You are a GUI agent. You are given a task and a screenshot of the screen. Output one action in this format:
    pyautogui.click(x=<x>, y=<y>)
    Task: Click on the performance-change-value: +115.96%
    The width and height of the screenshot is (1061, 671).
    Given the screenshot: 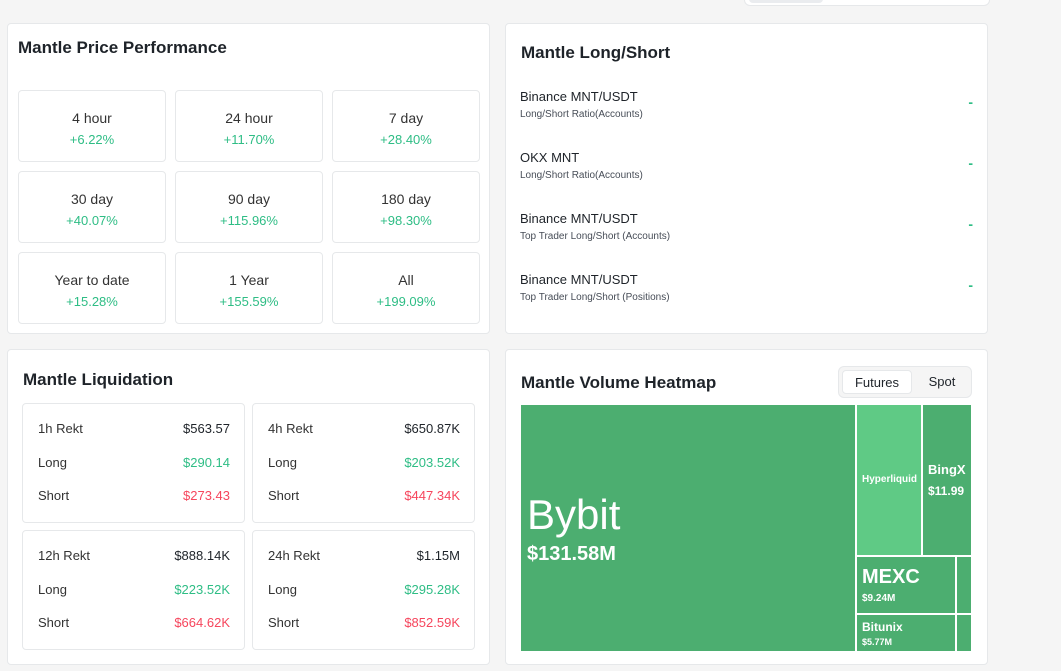 What is the action you would take?
    pyautogui.click(x=249, y=220)
    